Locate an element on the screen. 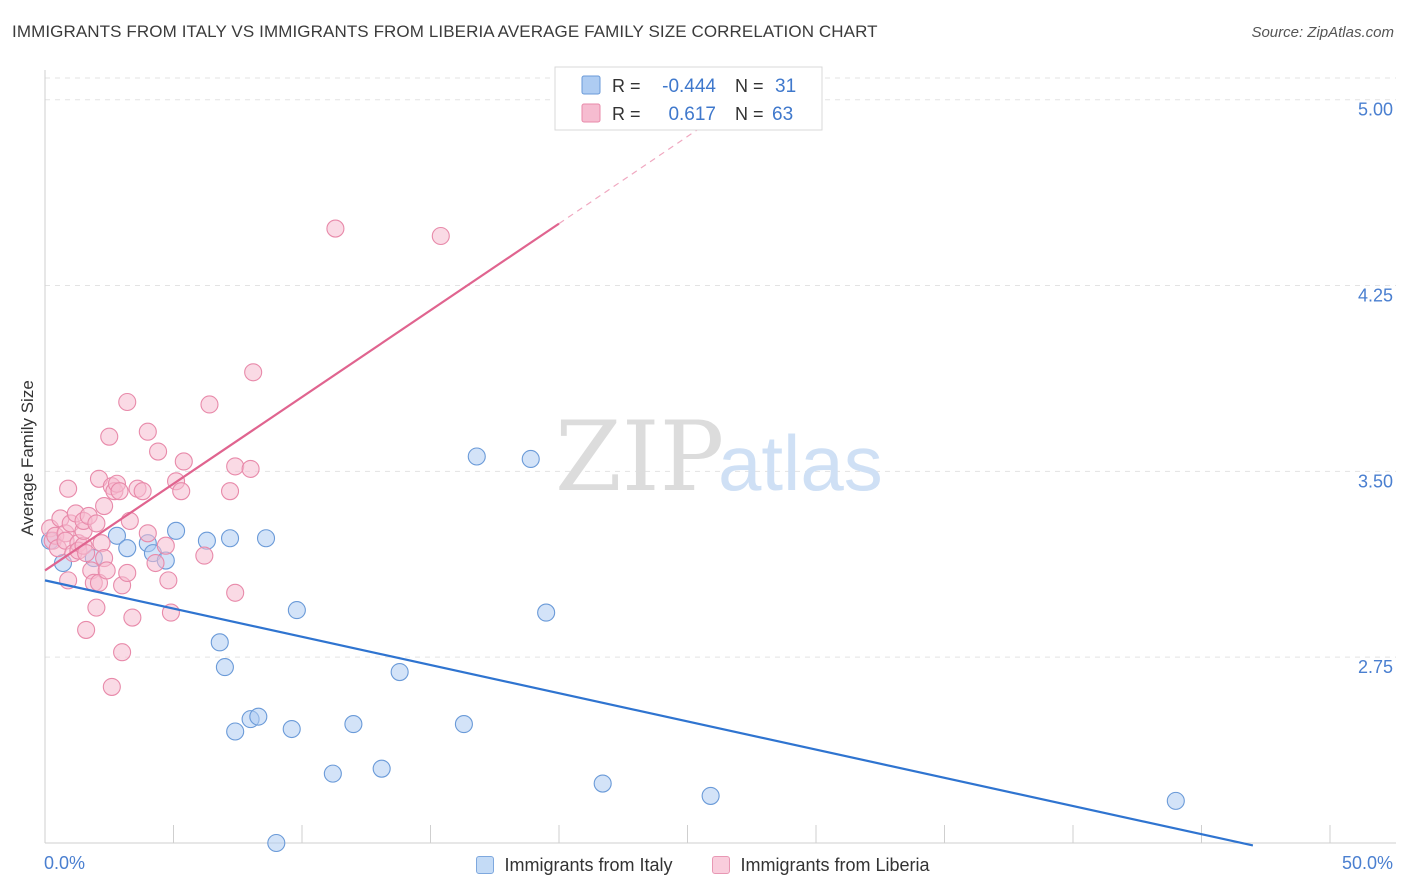 The image size is (1406, 892). stats-italy-n-label: N = is located at coordinates (749, 86).